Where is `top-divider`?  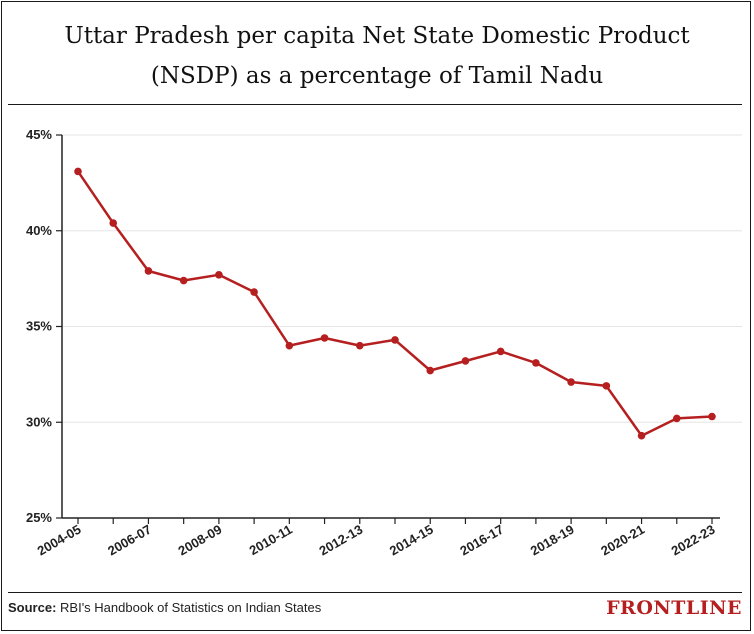 top-divider is located at coordinates (375, 104).